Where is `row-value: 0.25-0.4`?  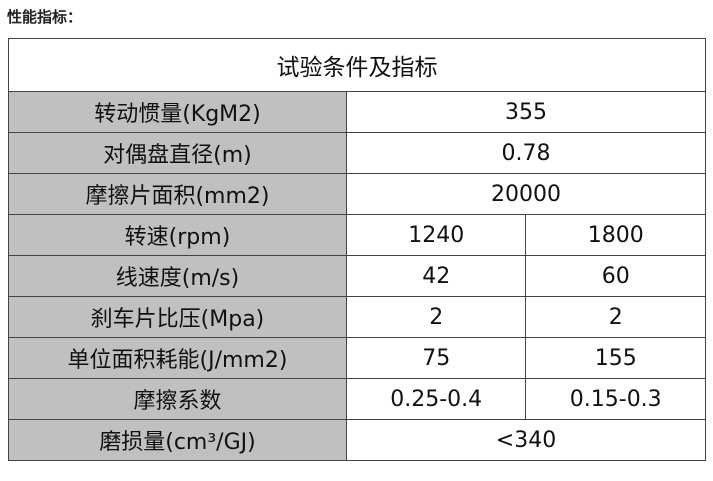 row-value: 0.25-0.4 is located at coordinates (436, 399).